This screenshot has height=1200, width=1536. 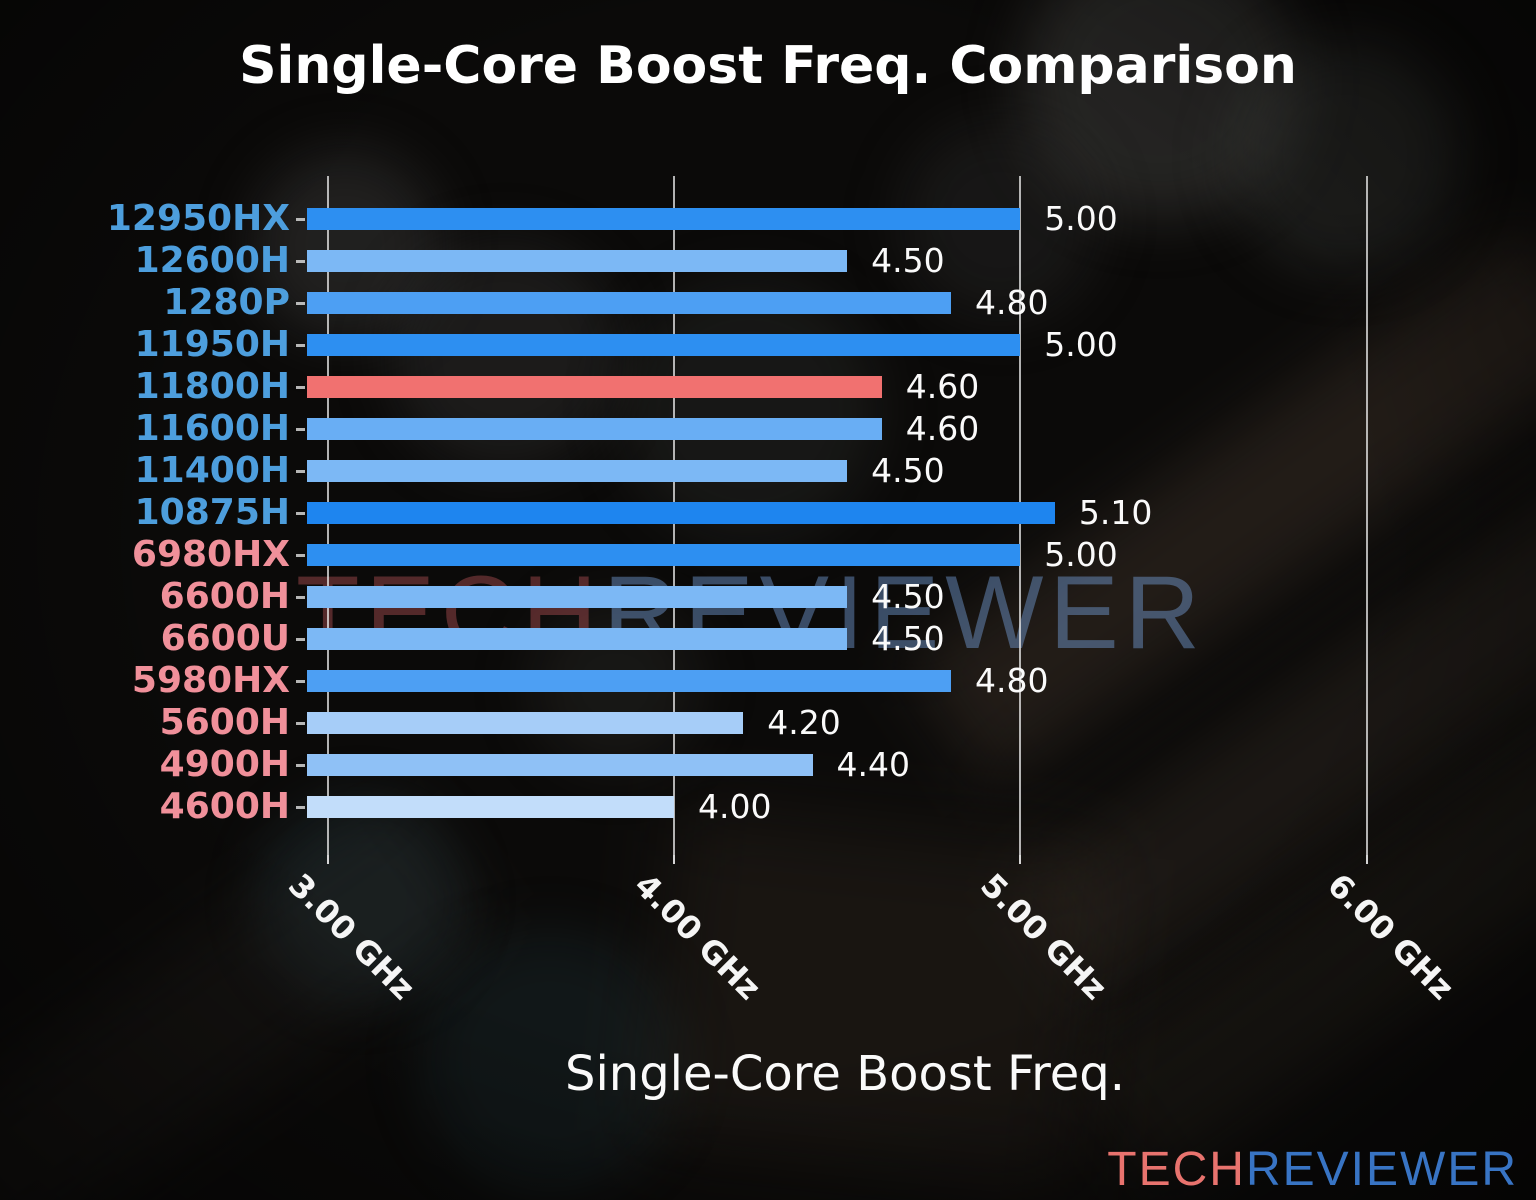 I want to click on bar-row: 11950H 5.00, so click(x=768, y=345).